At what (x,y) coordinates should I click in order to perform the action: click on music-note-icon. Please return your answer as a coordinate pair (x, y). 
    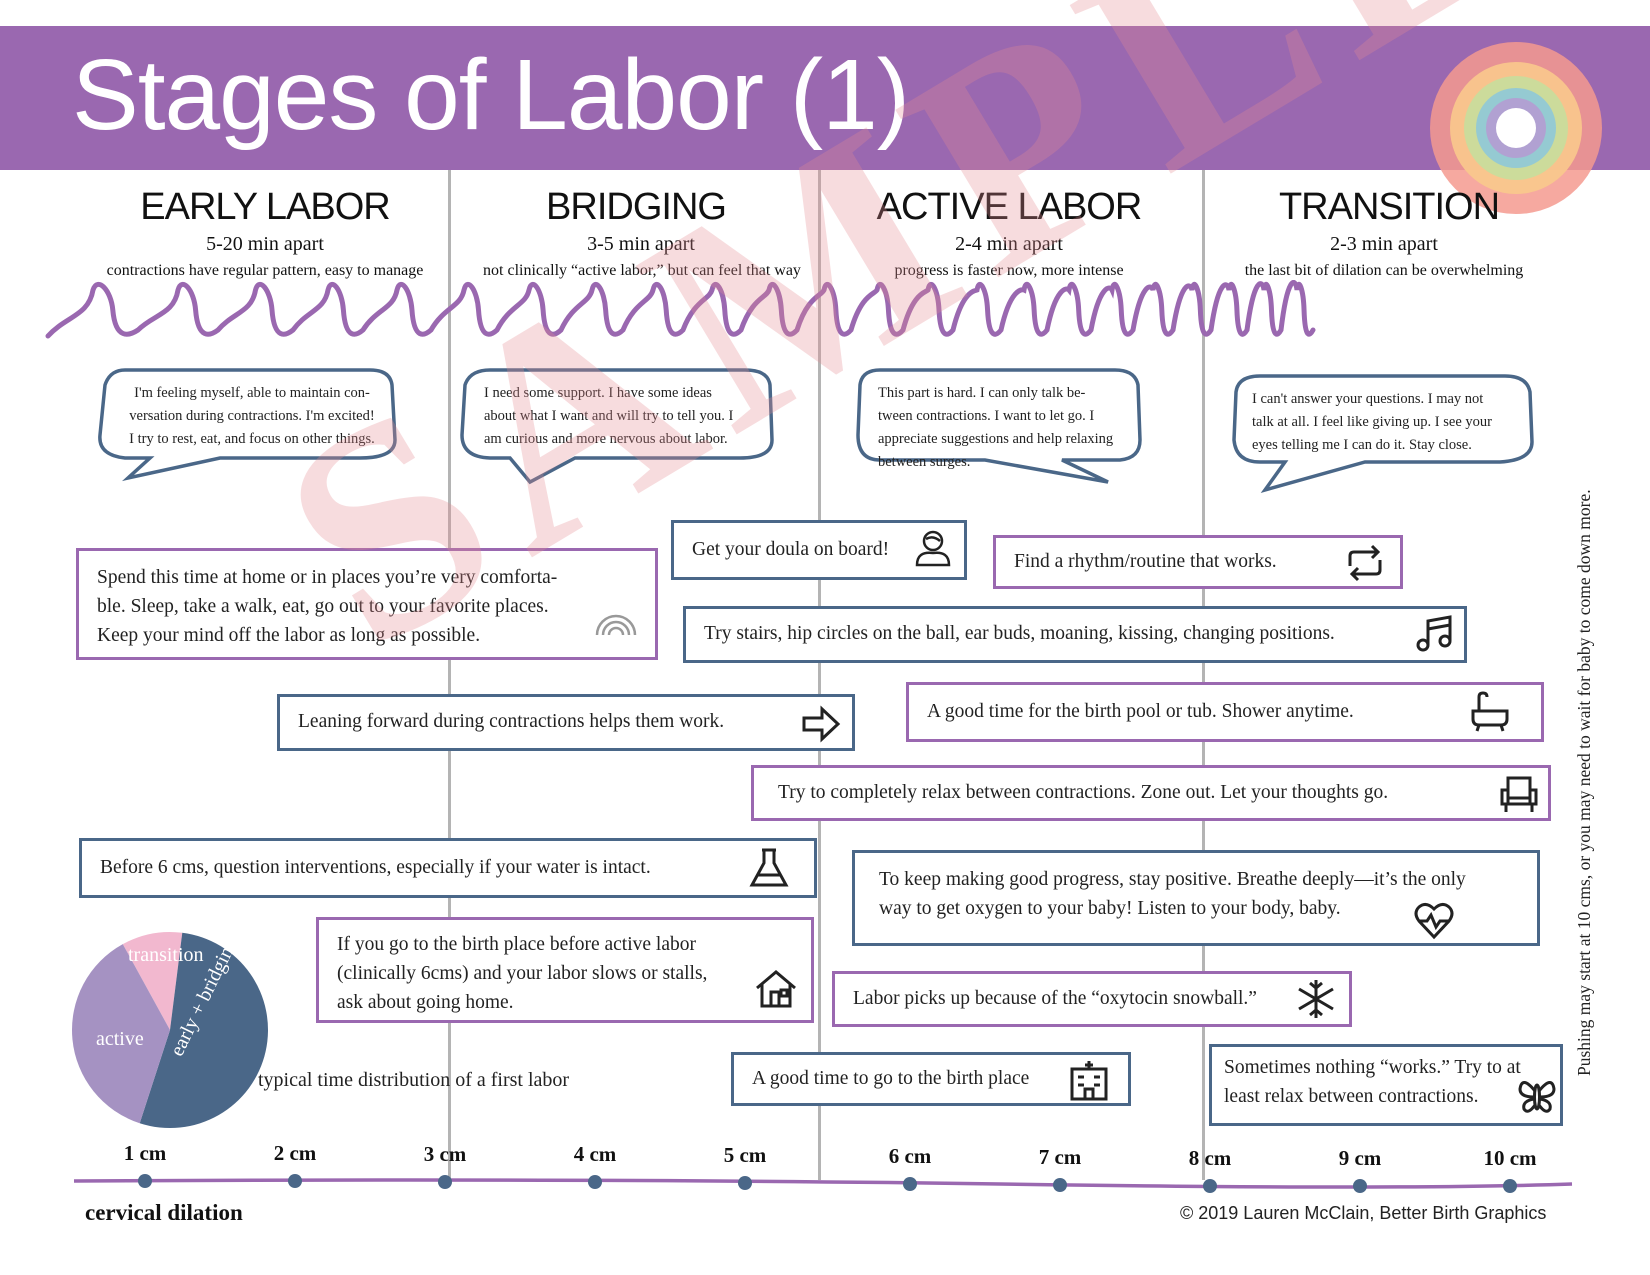
    Looking at the image, I should click on (1434, 633).